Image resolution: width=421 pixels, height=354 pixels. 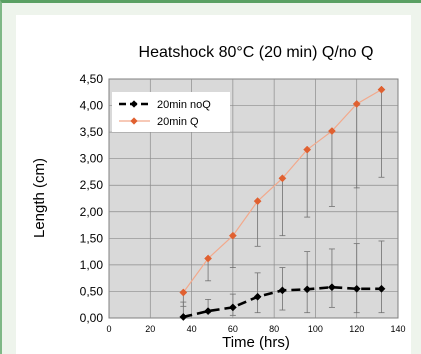 I want to click on x-tick-label: 20, so click(x=150, y=329).